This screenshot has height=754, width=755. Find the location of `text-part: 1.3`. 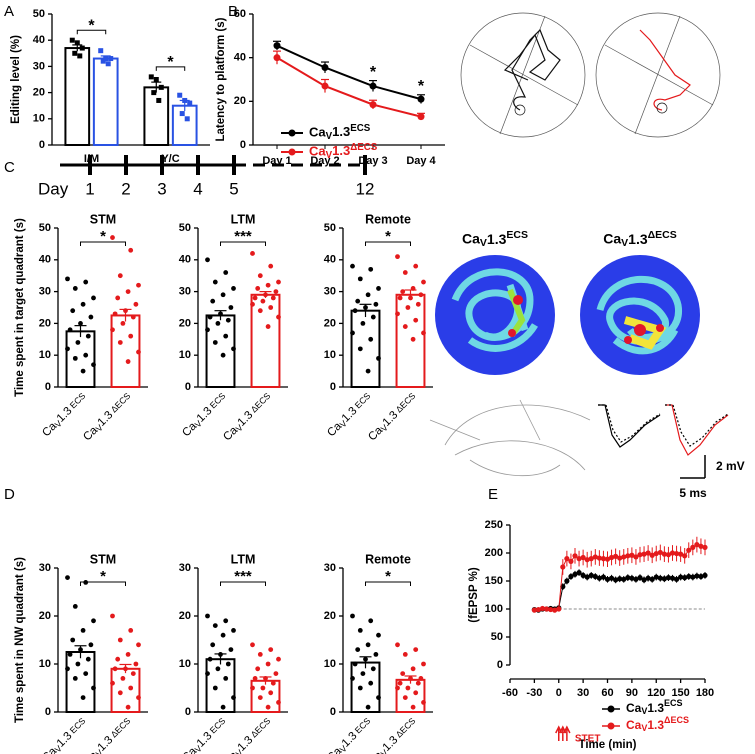

text-part: 1.3 is located at coordinates (655, 708).